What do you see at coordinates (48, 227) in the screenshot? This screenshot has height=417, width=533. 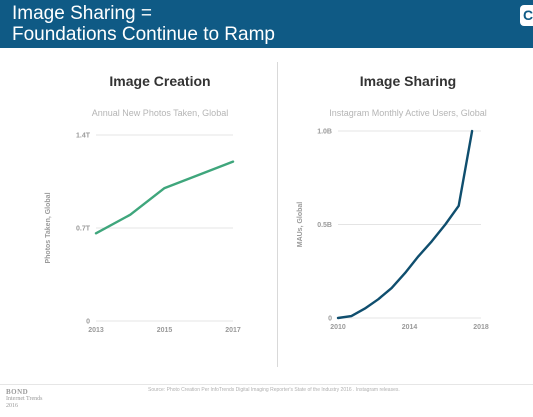 I see `image-creation-y-axis-label: Photos Taken, Global` at bounding box center [48, 227].